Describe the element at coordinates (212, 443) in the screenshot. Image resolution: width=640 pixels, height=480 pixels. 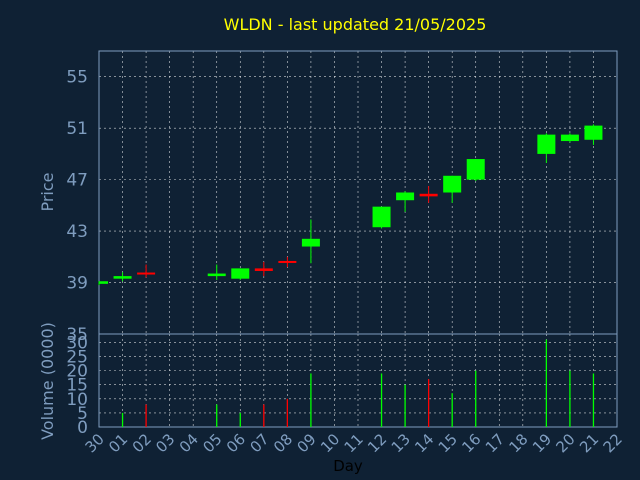
I see `day-tick-label: 05` at that location.